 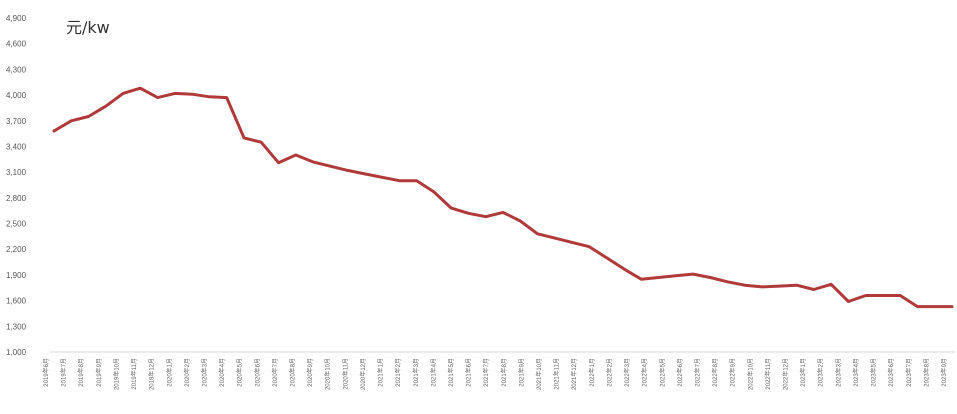 What do you see at coordinates (698, 372) in the screenshot?
I see `x-tick-label: 2022年7月` at bounding box center [698, 372].